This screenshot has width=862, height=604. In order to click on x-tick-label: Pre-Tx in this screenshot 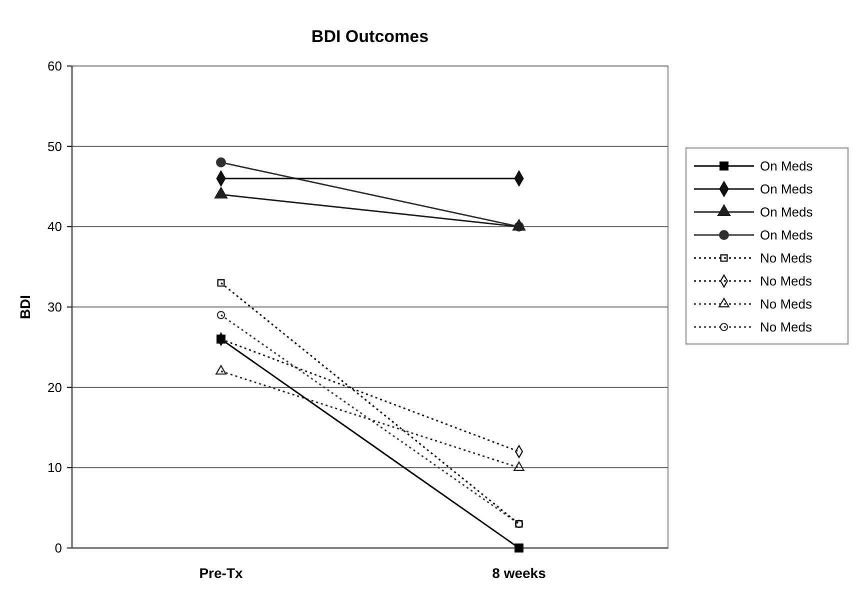, I will do `click(221, 573)`.